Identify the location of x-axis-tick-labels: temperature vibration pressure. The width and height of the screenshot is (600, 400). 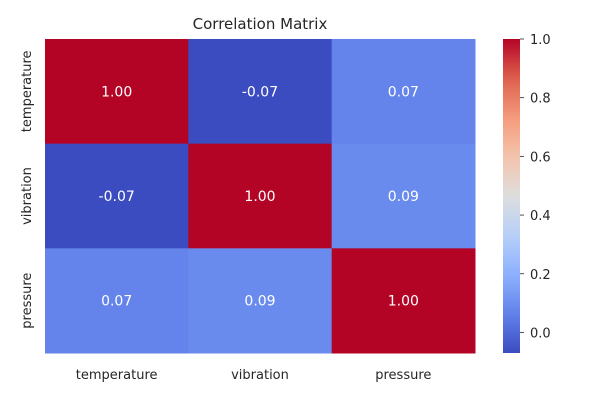
(254, 375).